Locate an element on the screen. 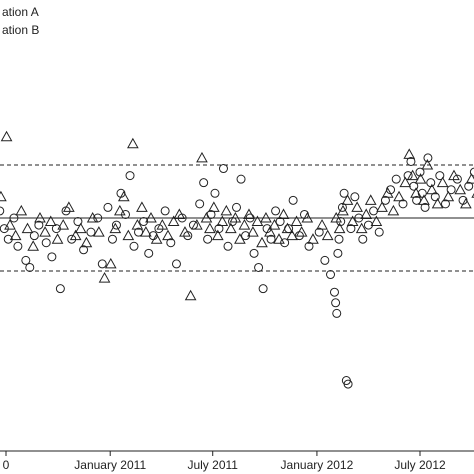 This screenshot has height=474, width=474. x-tick-label: 0 is located at coordinates (6, 465).